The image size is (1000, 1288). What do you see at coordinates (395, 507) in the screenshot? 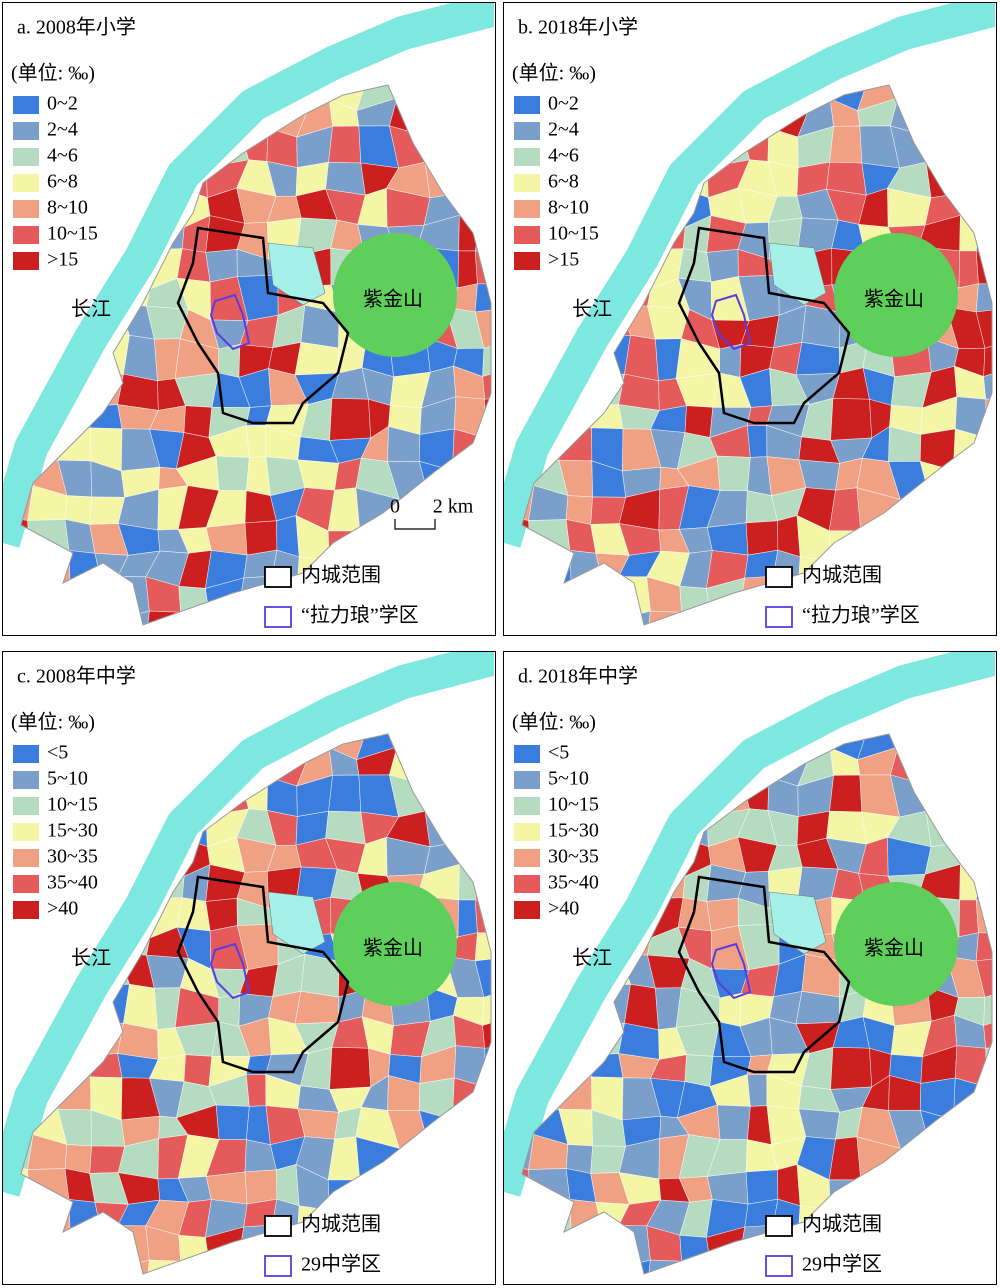
I see `scale-start: 0` at bounding box center [395, 507].